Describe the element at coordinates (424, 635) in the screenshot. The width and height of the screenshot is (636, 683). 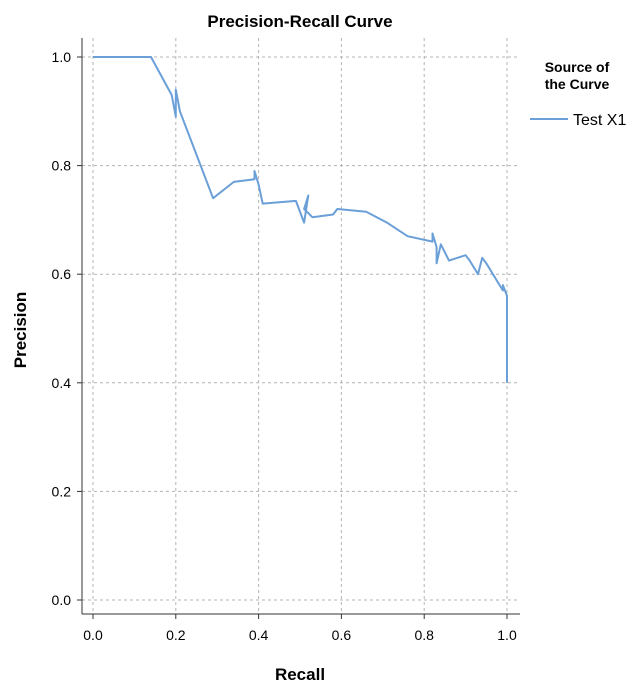
I see `x-tick-label: 0.8` at that location.